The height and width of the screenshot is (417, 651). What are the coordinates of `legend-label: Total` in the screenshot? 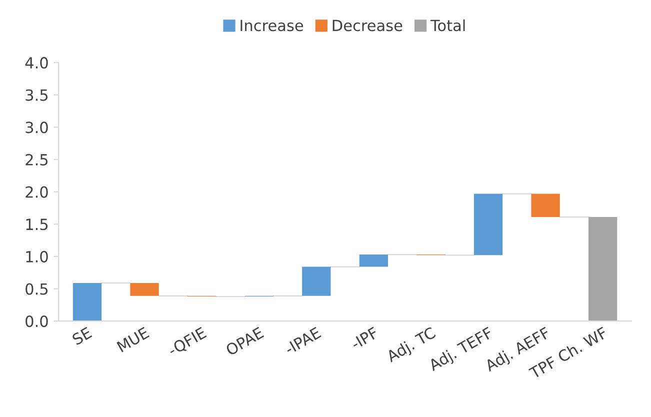 It's located at (447, 25).